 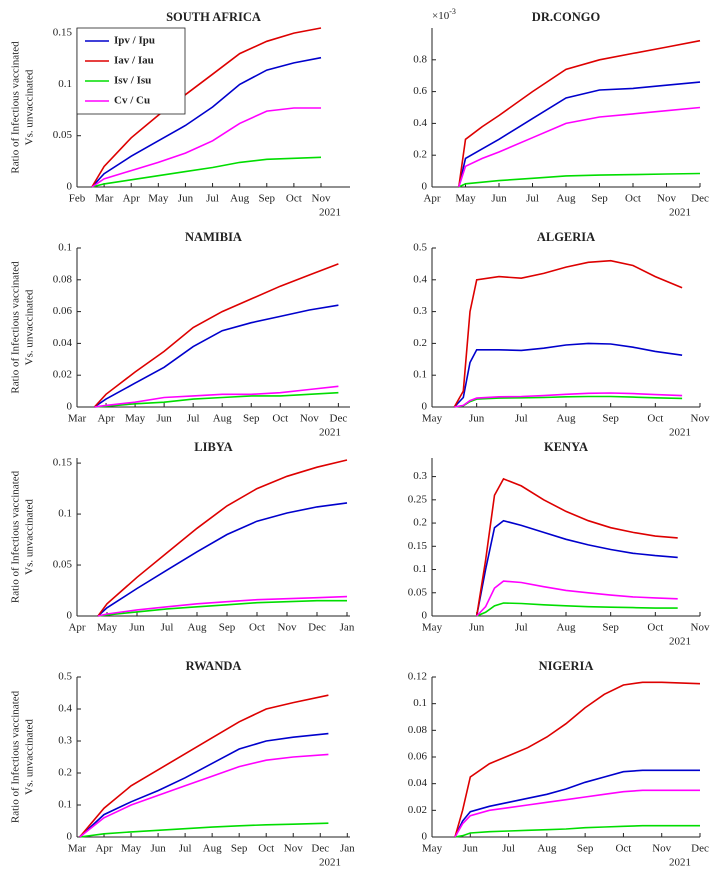 What do you see at coordinates (566, 17) in the screenshot?
I see `chart-title: DR.CONGO` at bounding box center [566, 17].